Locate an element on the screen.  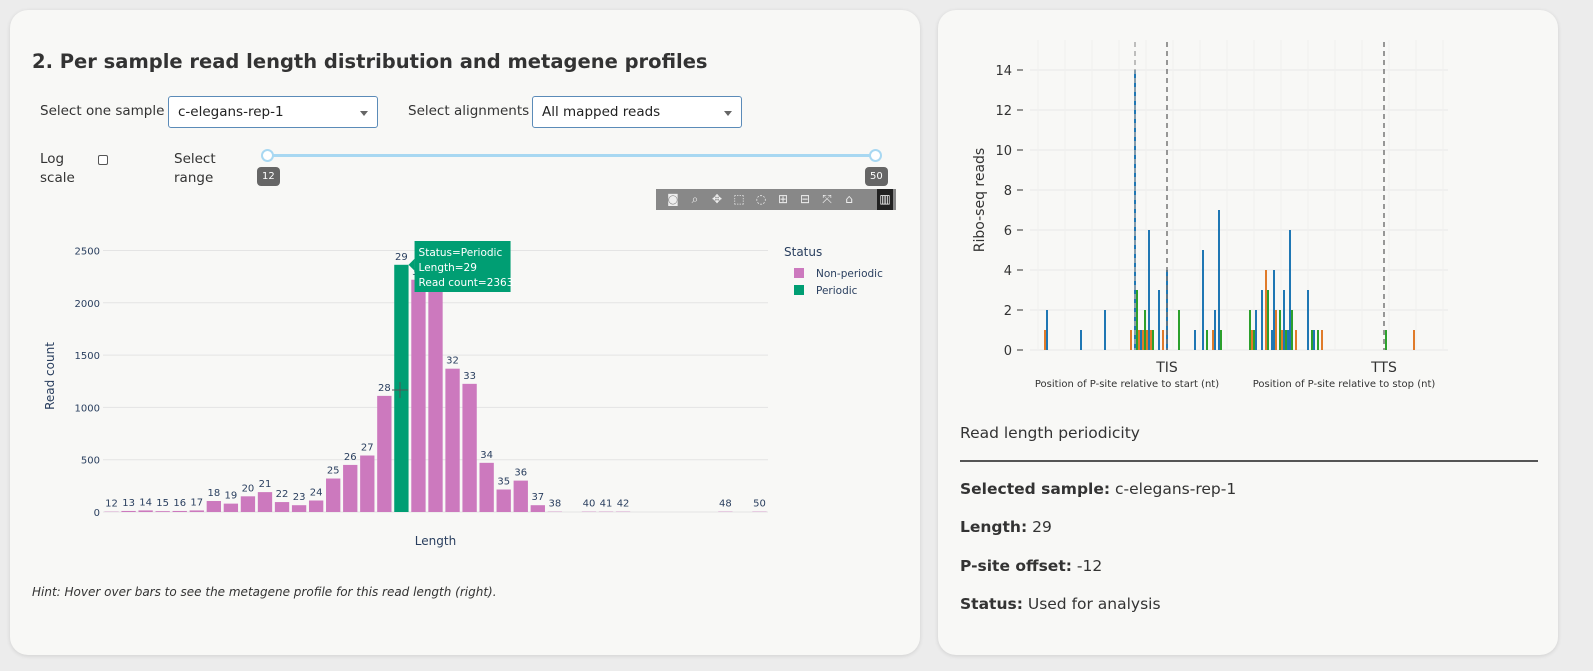
length-row: Length: 29 is located at coordinates (1006, 527).